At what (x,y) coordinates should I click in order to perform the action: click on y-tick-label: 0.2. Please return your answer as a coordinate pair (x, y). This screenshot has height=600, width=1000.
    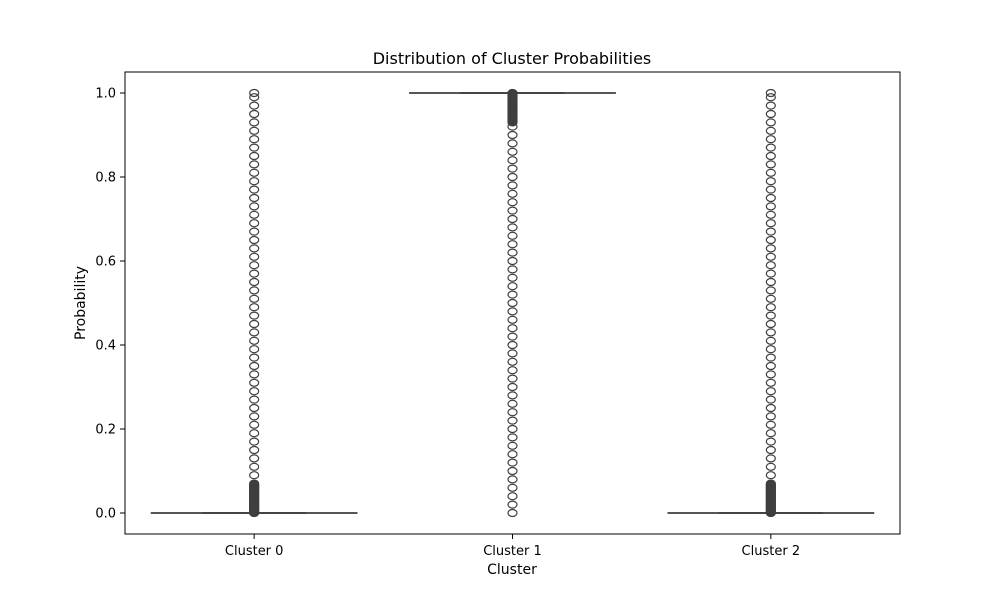
    Looking at the image, I should click on (105, 430).